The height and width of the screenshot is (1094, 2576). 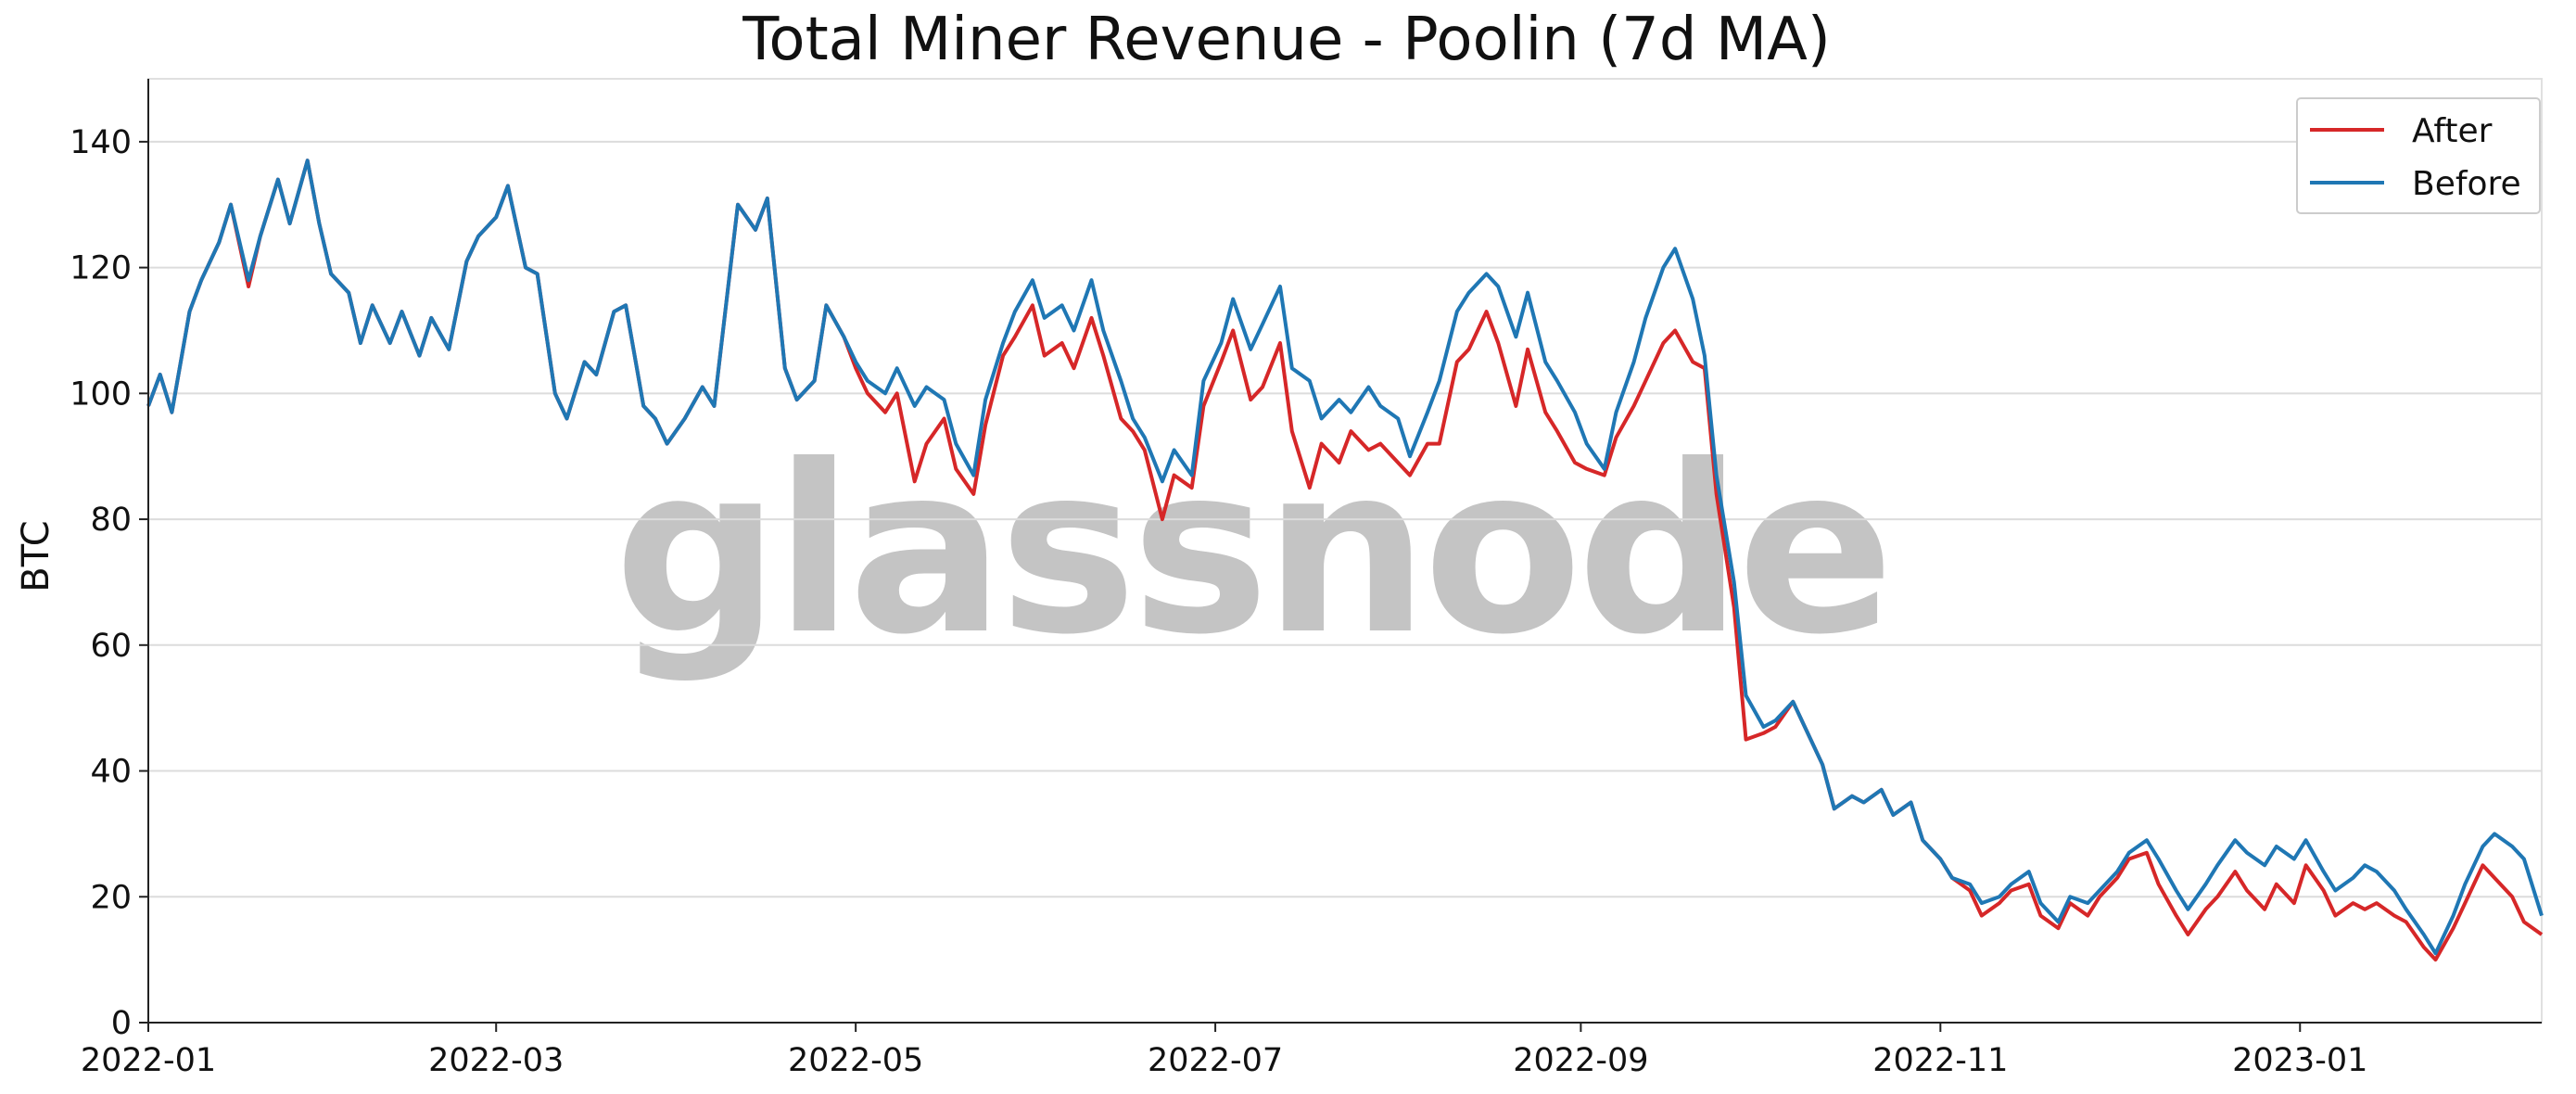 What do you see at coordinates (148, 1060) in the screenshot?
I see `x-tick-label: 2022-01` at bounding box center [148, 1060].